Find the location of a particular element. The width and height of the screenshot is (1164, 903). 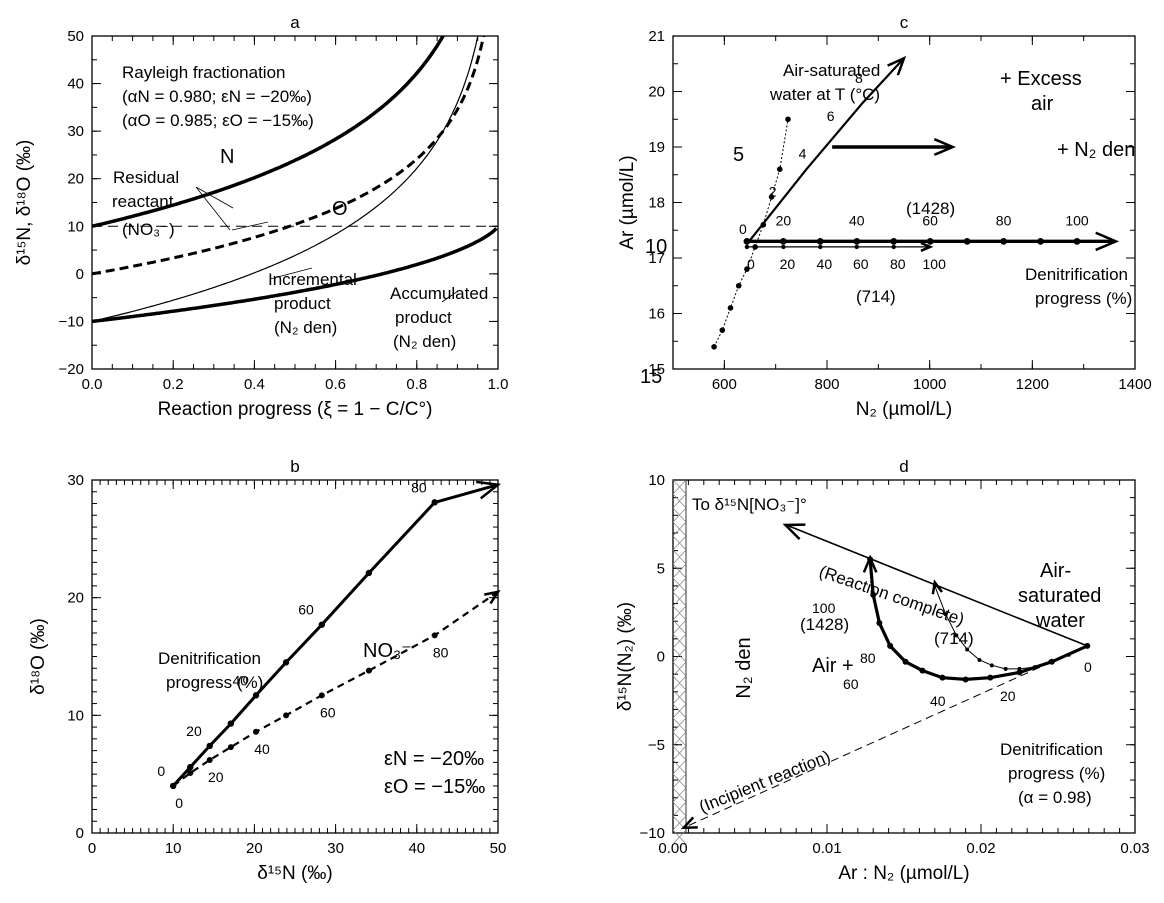

series-incremental is located at coordinates (285, 179).